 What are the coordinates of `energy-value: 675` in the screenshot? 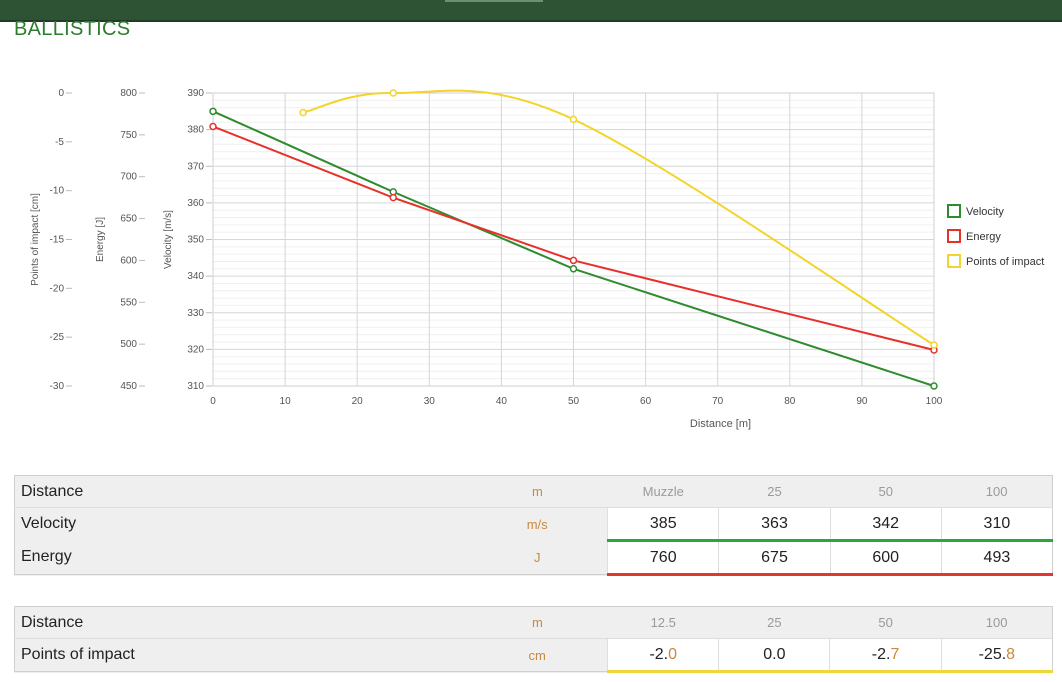 It's located at (774, 558).